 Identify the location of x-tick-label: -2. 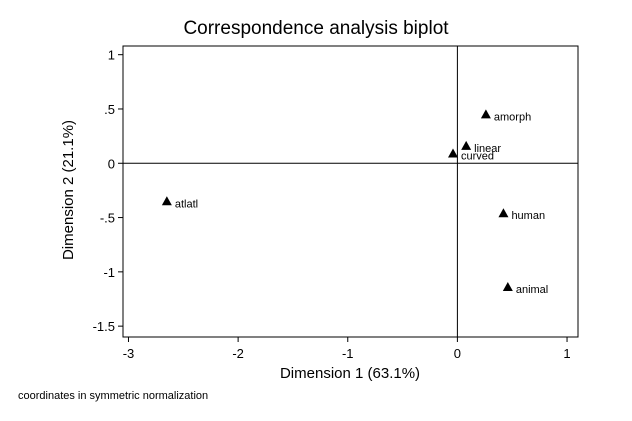
(238, 353).